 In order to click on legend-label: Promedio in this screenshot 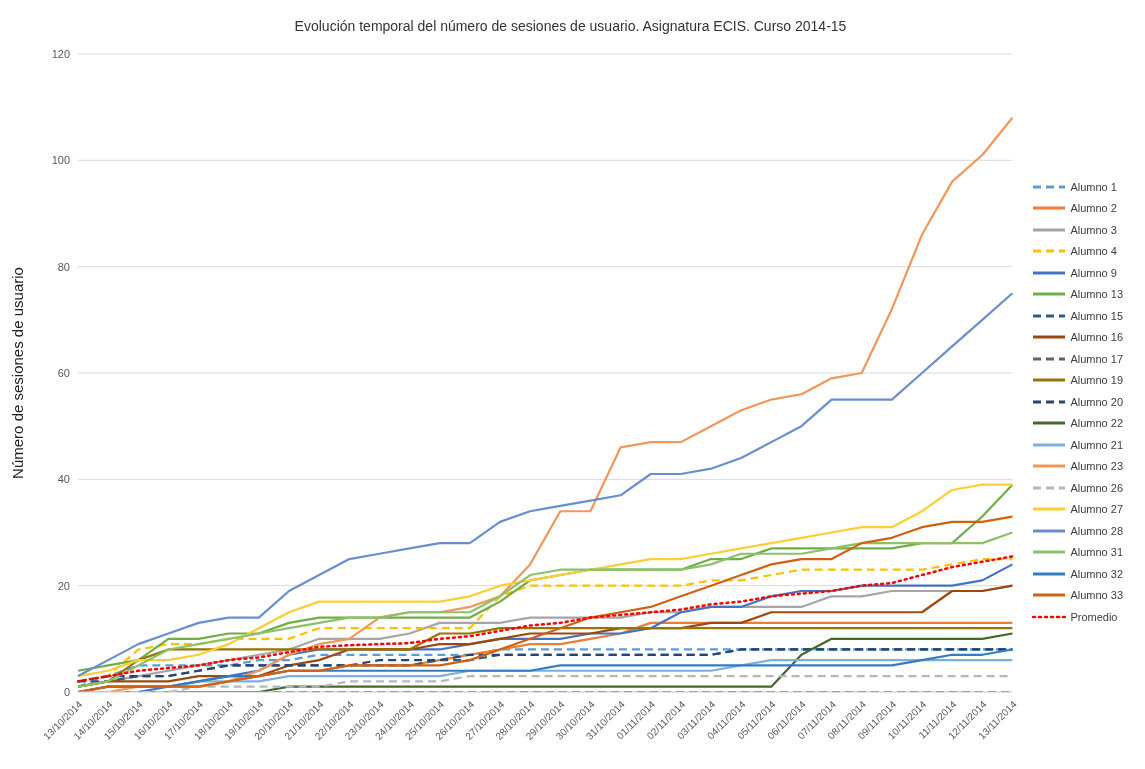, I will do `click(1094, 616)`.